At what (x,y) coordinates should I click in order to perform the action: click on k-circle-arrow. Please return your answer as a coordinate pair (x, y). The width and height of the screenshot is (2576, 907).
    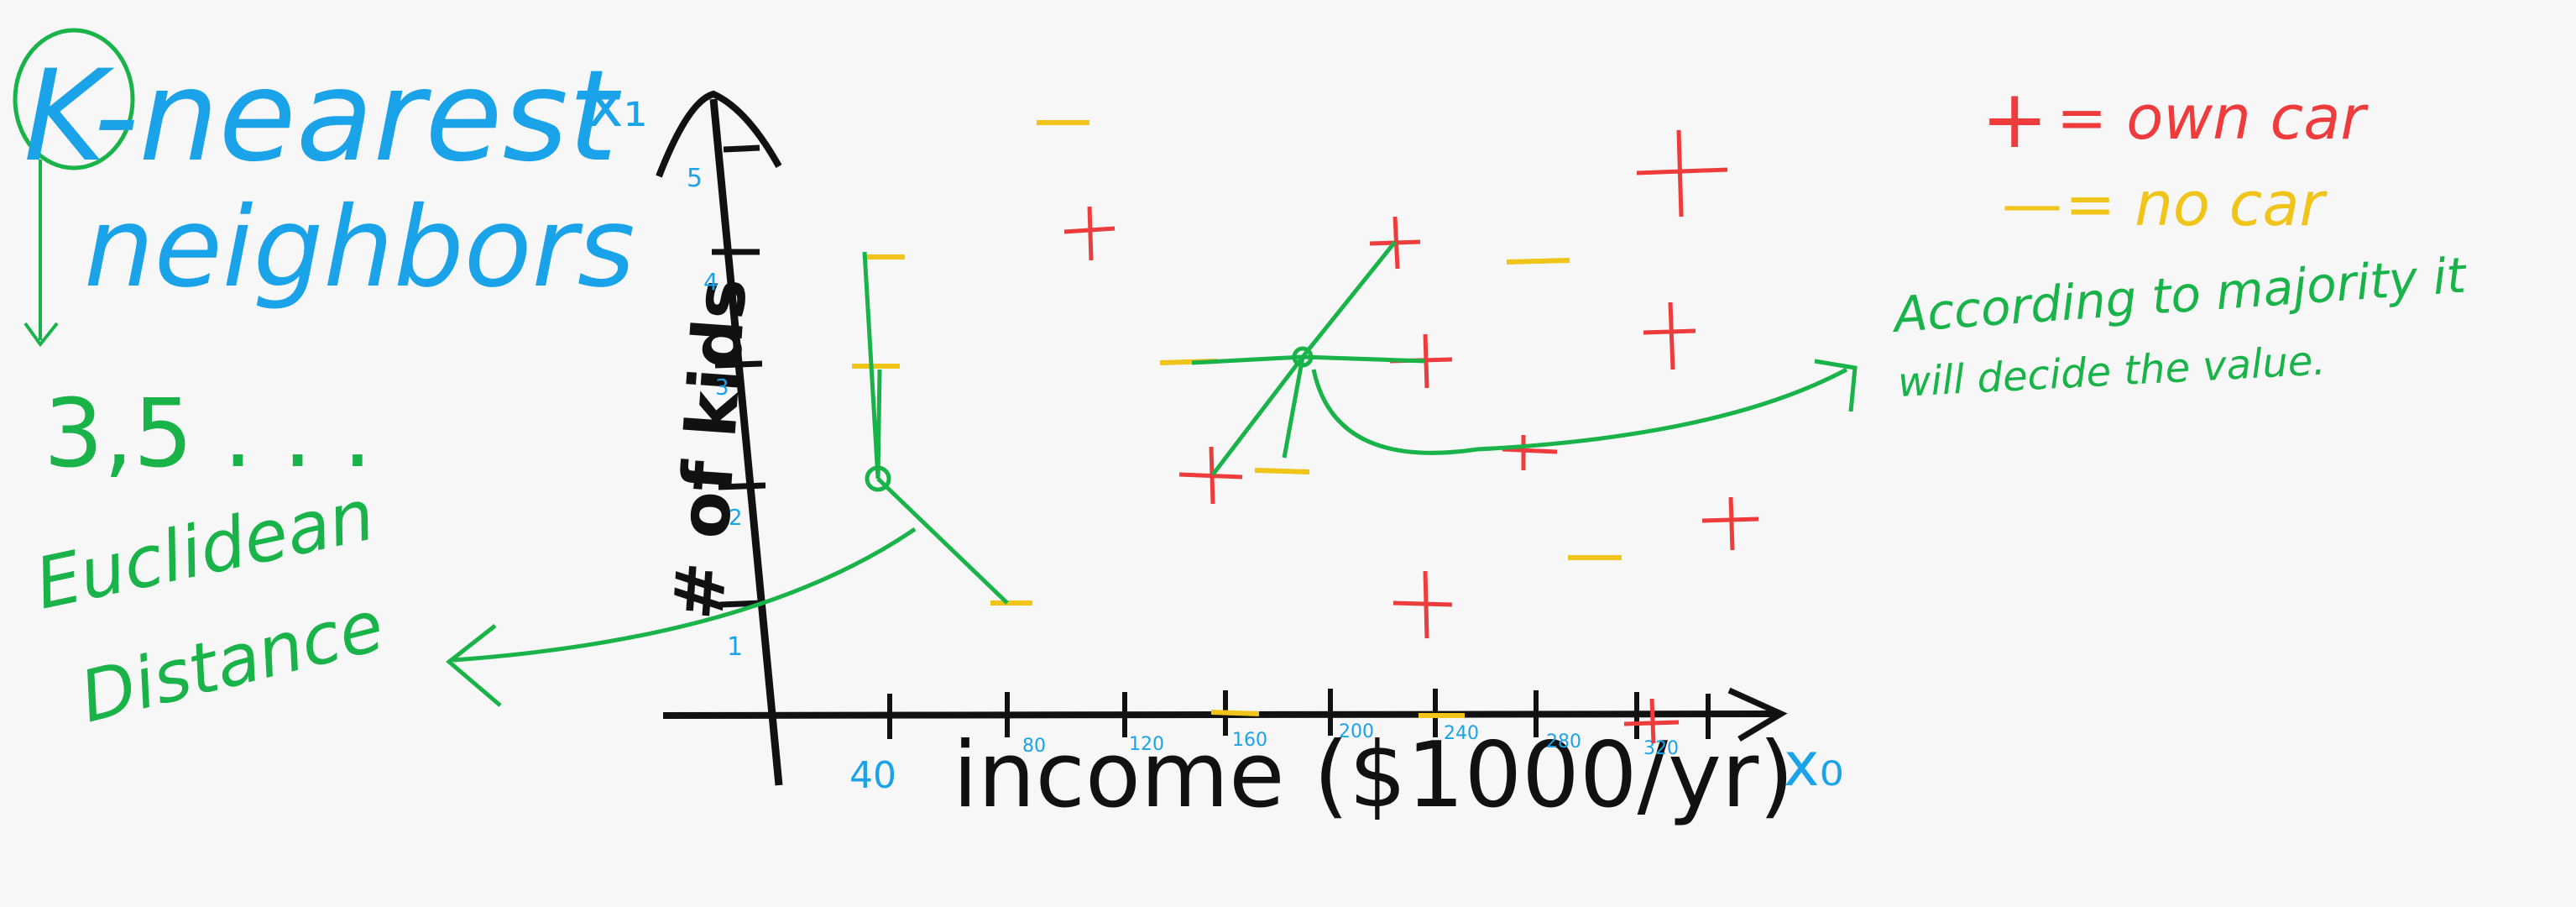
    Looking at the image, I should click on (41, 254).